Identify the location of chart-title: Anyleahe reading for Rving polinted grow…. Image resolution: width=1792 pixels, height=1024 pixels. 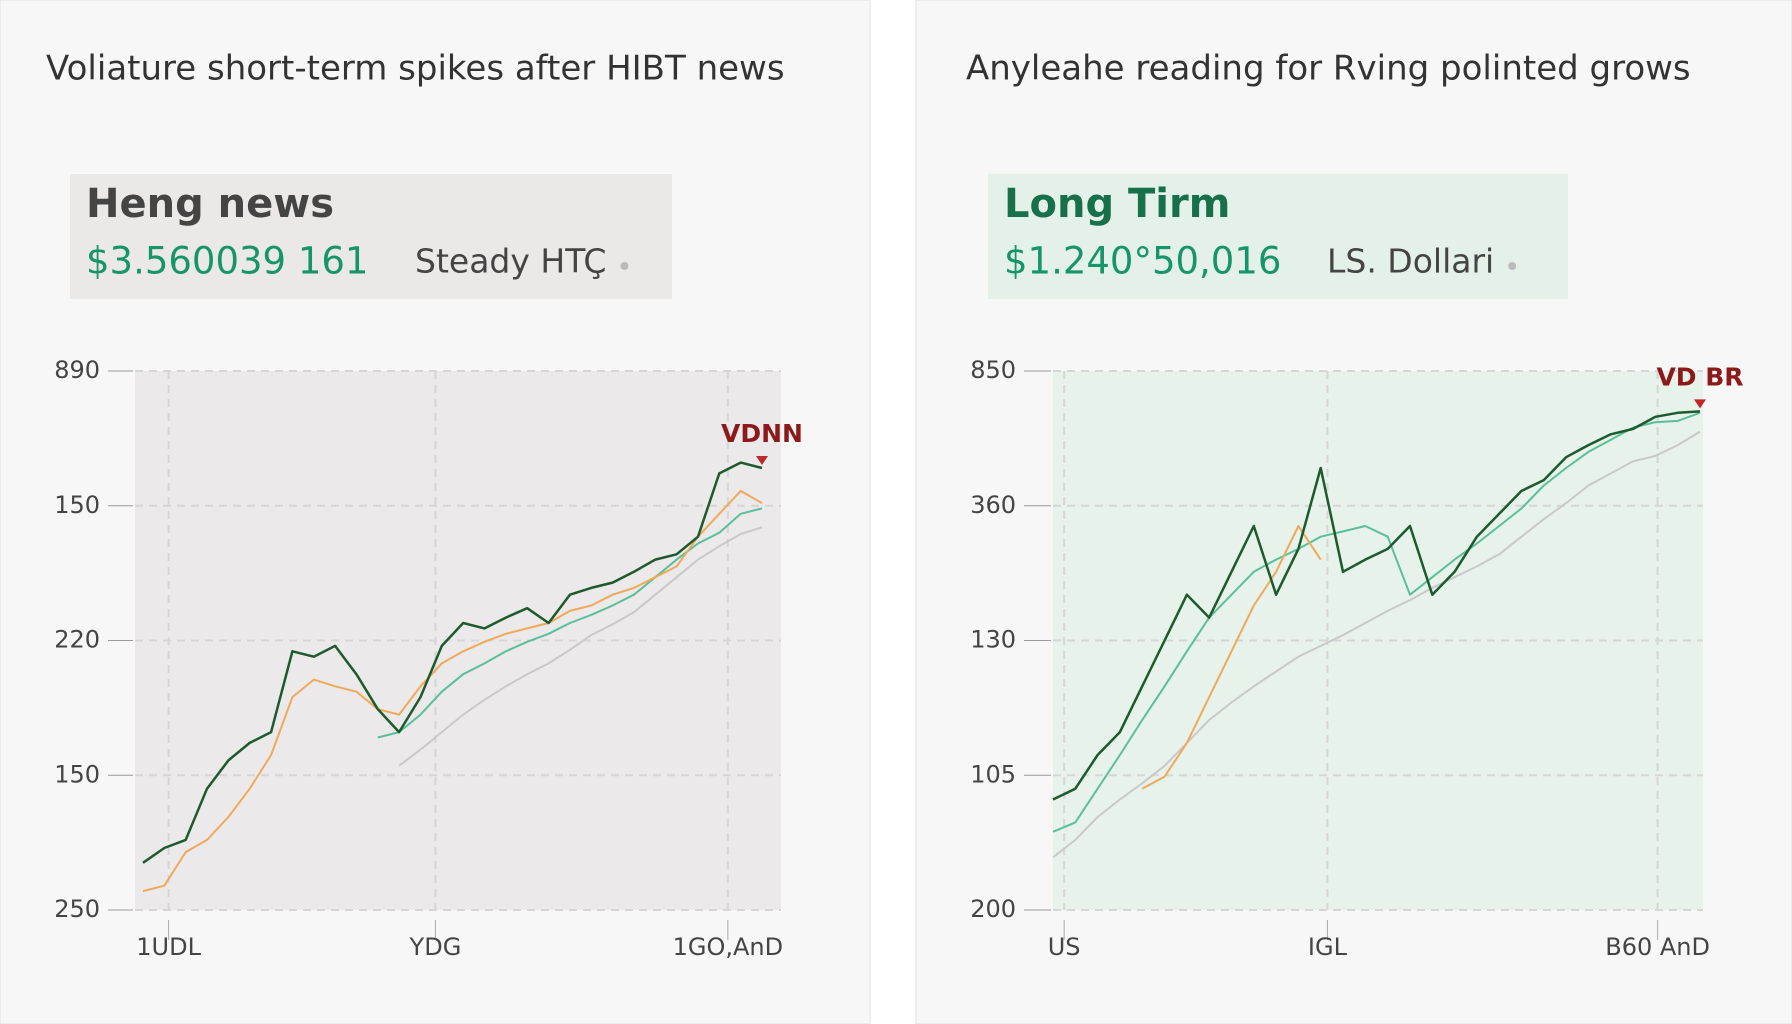
(1328, 69).